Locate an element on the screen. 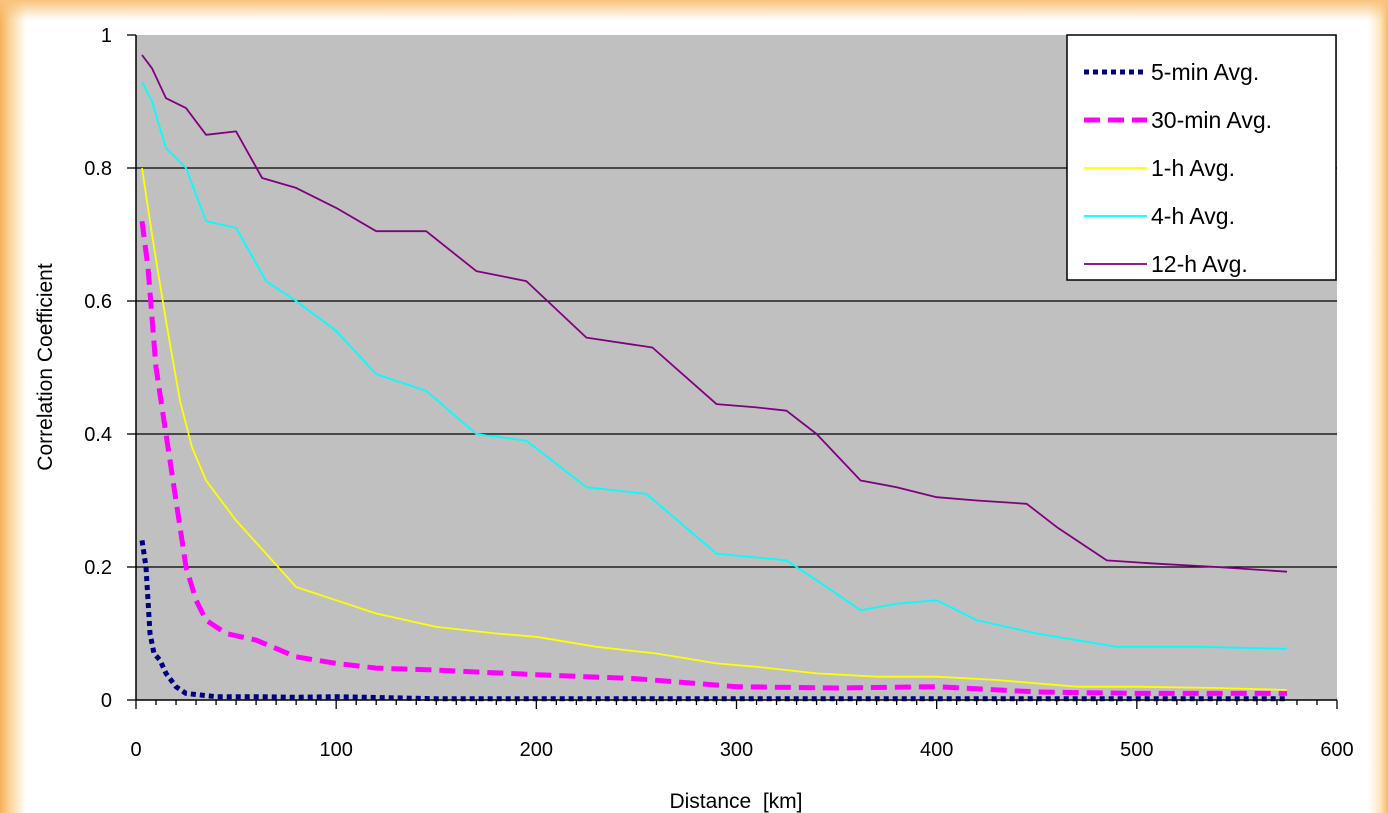 Image resolution: width=1388 pixels, height=813 pixels. y-axis-label: Correlation Coefficient is located at coordinates (45, 367).